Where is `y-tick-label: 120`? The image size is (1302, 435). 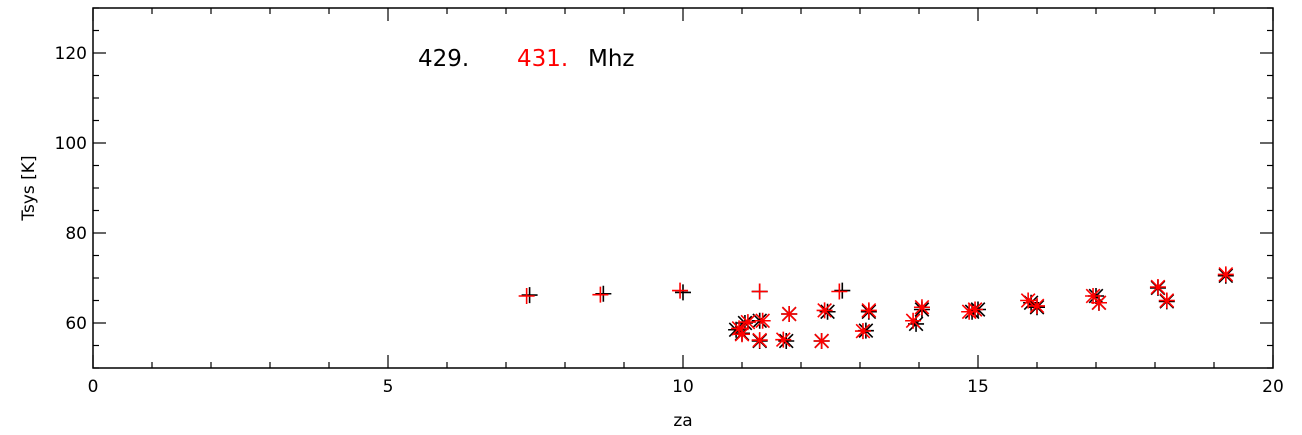
y-tick-label: 120 is located at coordinates (71, 54).